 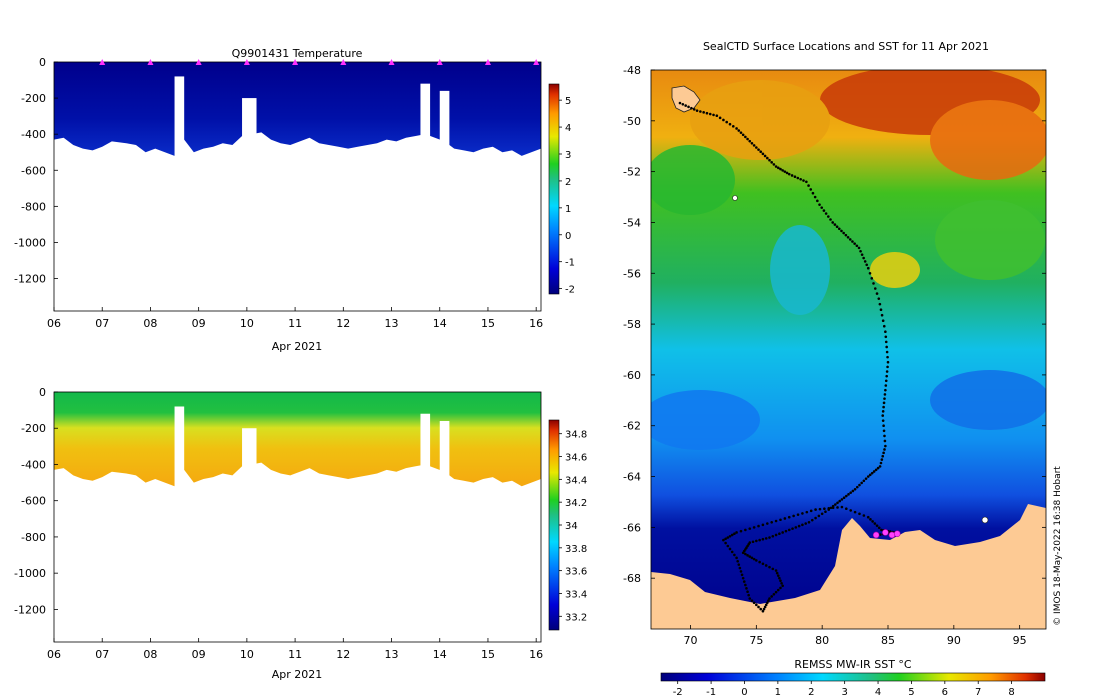 What do you see at coordinates (247, 654) in the screenshot?
I see `x-tick-label: 10` at bounding box center [247, 654].